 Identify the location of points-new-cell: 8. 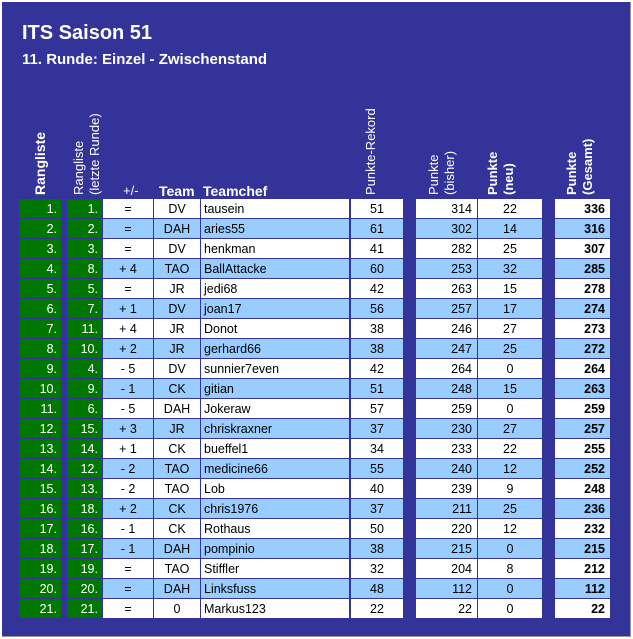
(510, 568).